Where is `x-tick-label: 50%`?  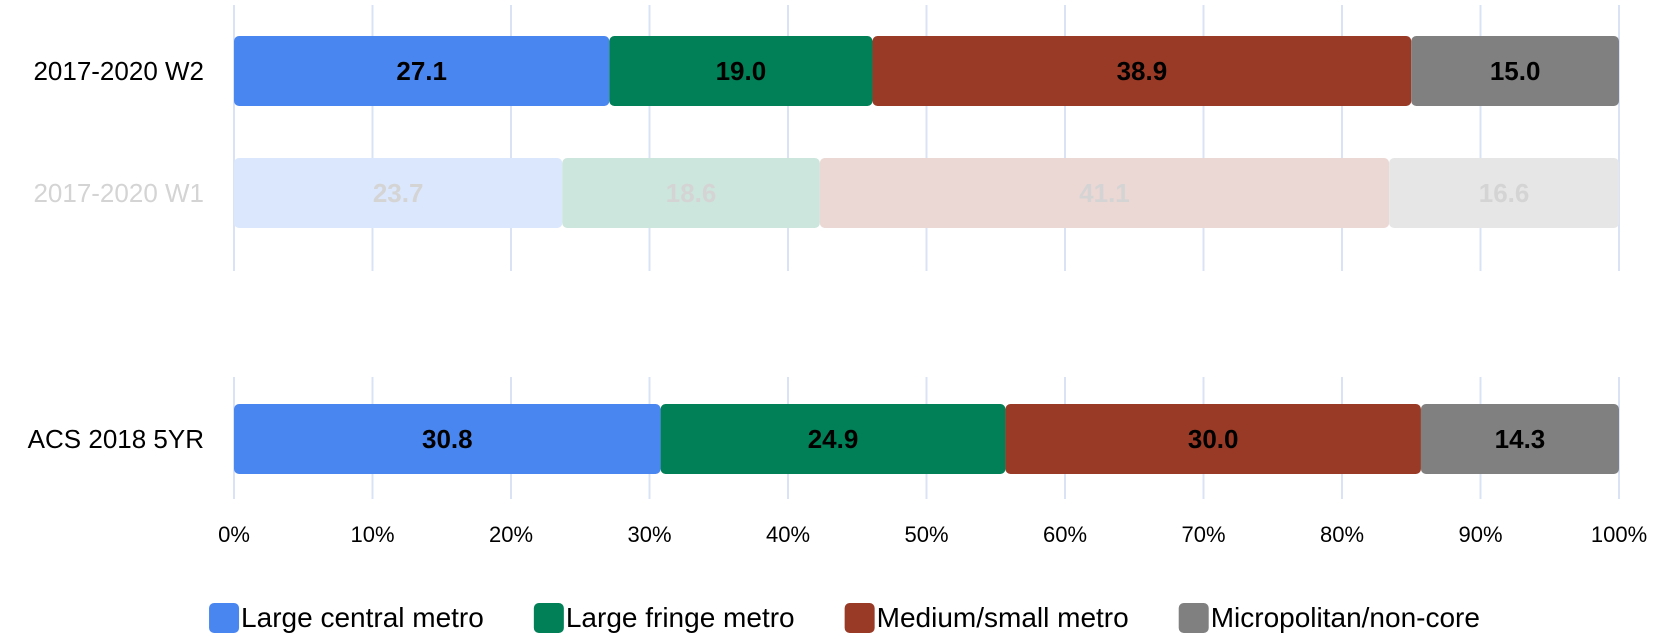 x-tick-label: 50% is located at coordinates (926, 534).